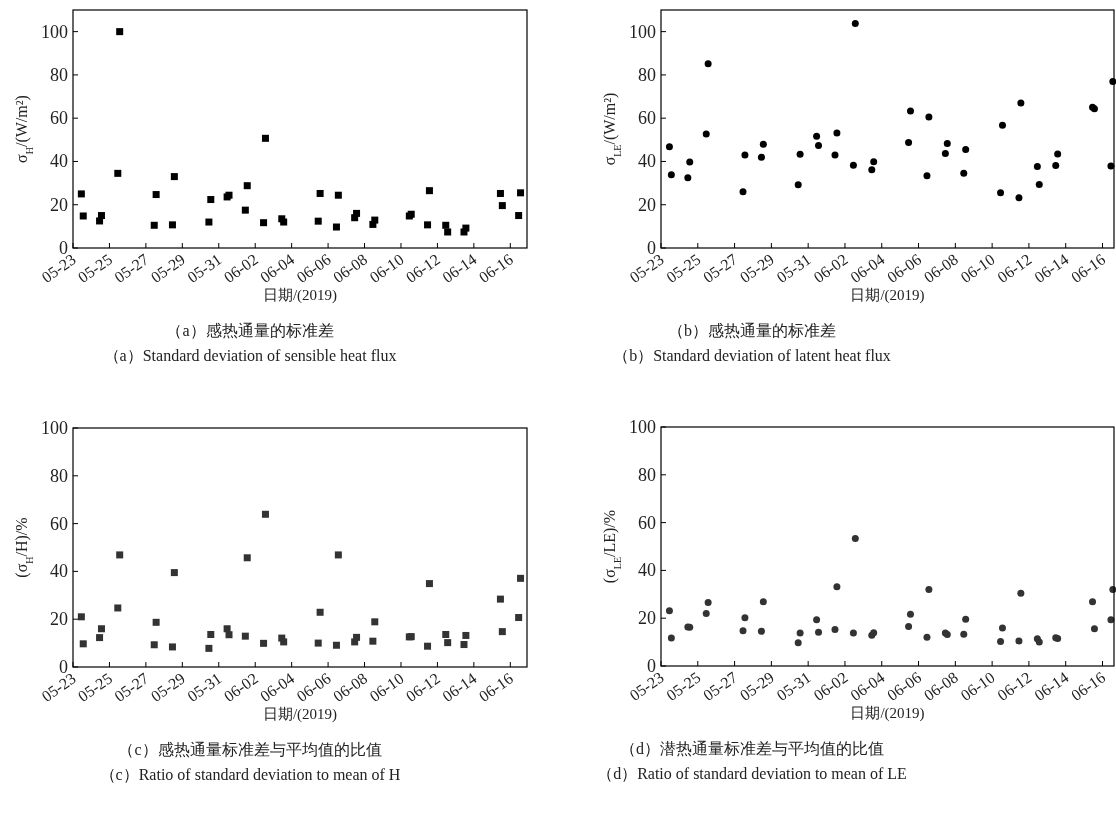  I want to click on text: （a）感热通量的标准差, so click(250, 330).